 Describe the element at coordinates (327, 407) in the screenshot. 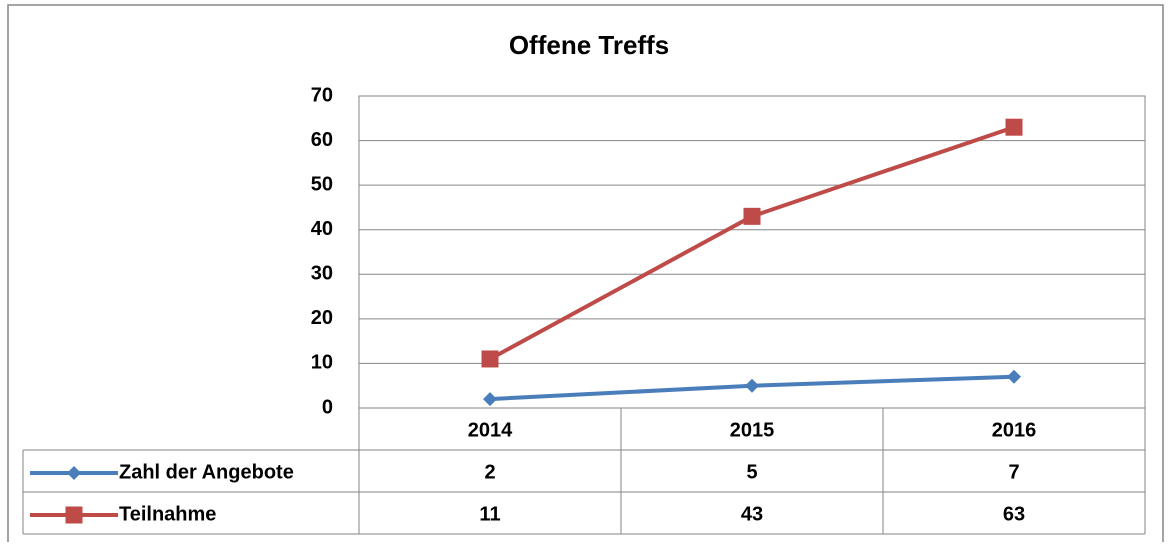

I see `y-tick-label: 0` at that location.